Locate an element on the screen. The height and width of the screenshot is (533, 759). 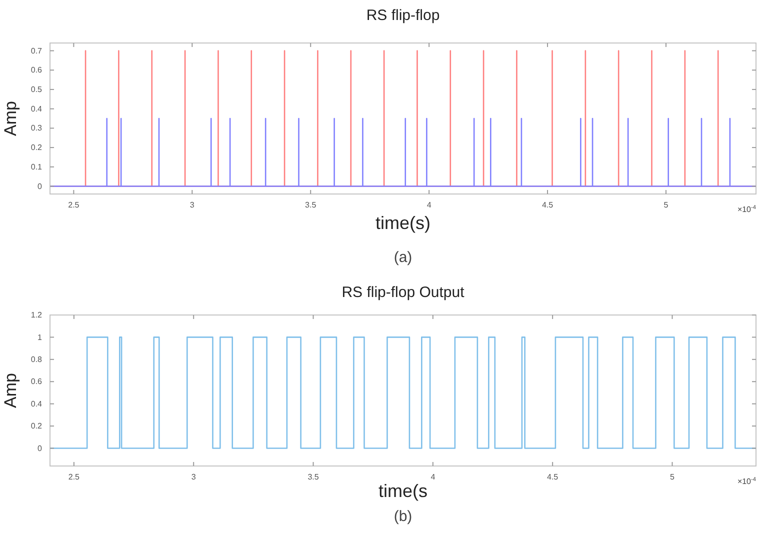
x-axis-title: time(s is located at coordinates (403, 491).